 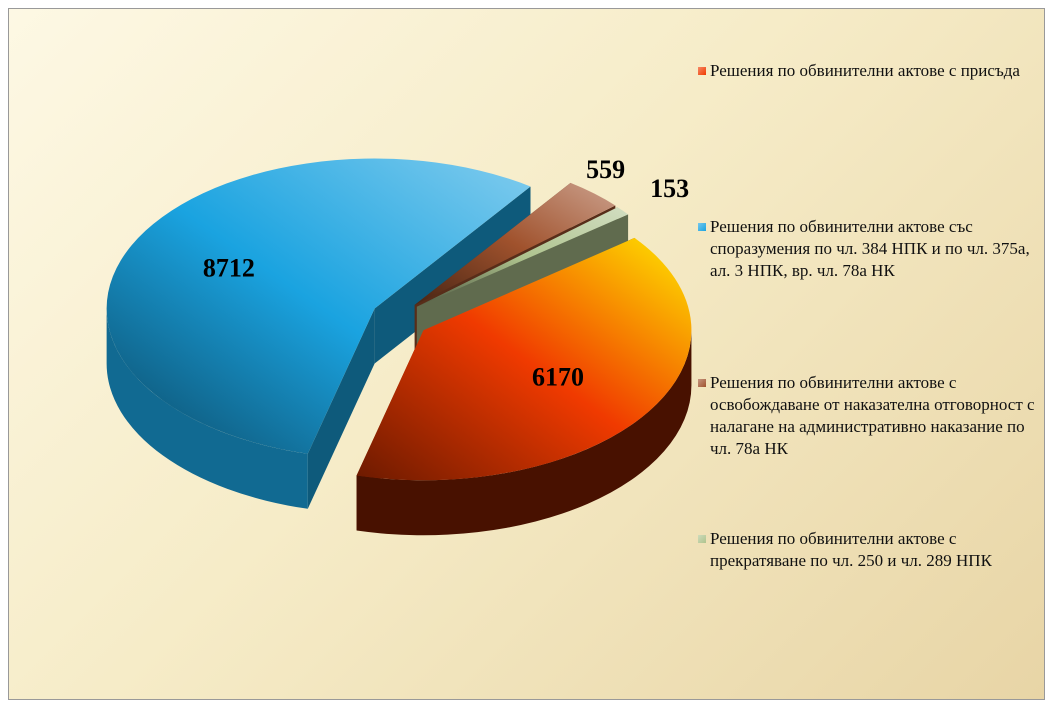 I want to click on data-label: 153, so click(x=669, y=188).